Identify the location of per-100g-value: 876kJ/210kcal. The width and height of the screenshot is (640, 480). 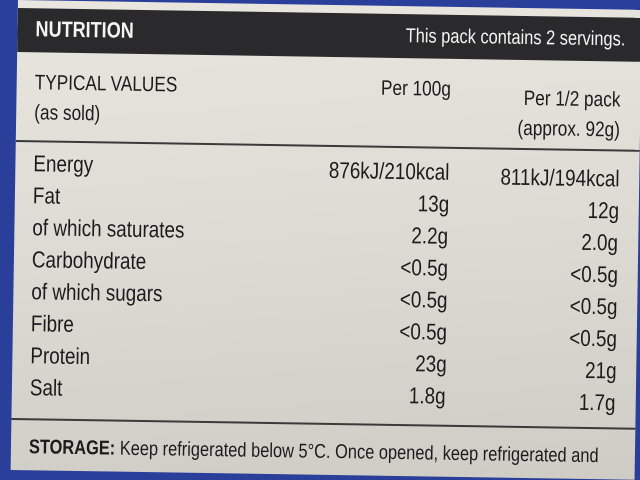
(389, 170).